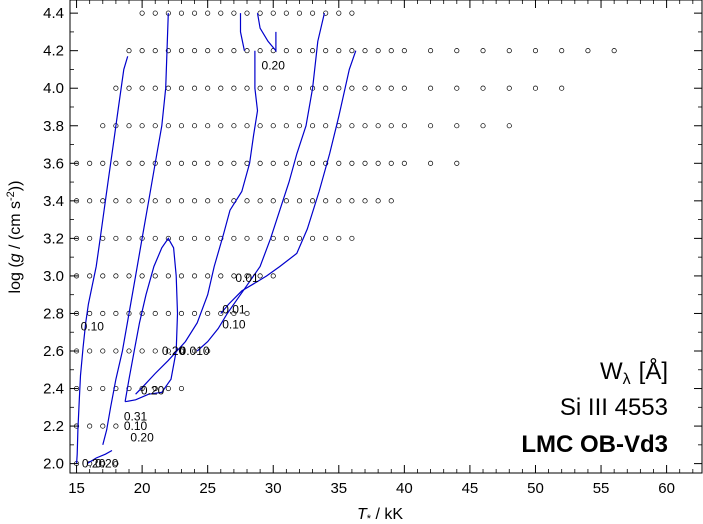 Image resolution: width=703 pixels, height=524 pixels. Describe the element at coordinates (362, 514) in the screenshot. I see `x-axis-label-main: T` at that location.